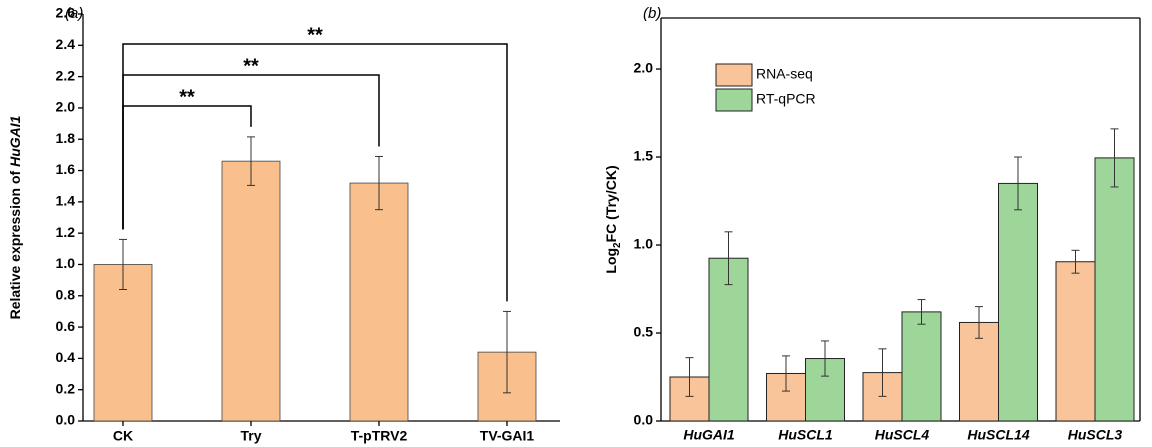 The image size is (1152, 447). What do you see at coordinates (66, 232) in the screenshot?
I see `y-tick-label: 1.2` at bounding box center [66, 232].